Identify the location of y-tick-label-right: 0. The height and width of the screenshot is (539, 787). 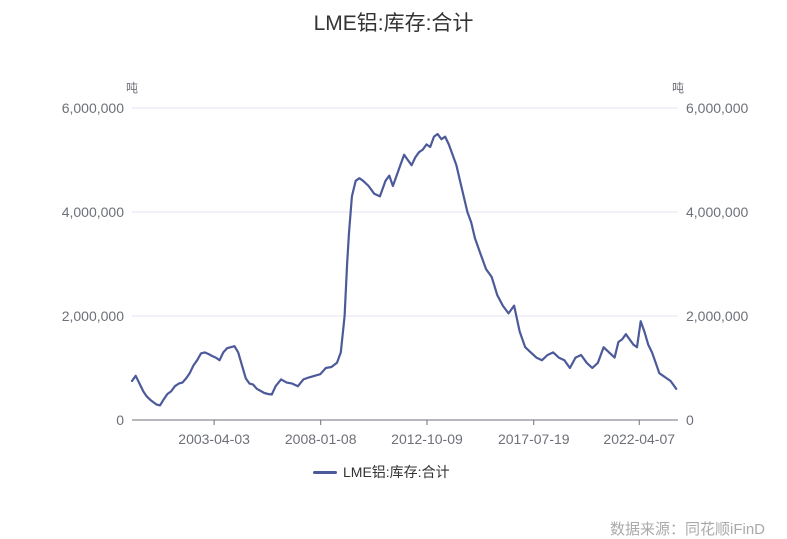
(690, 420).